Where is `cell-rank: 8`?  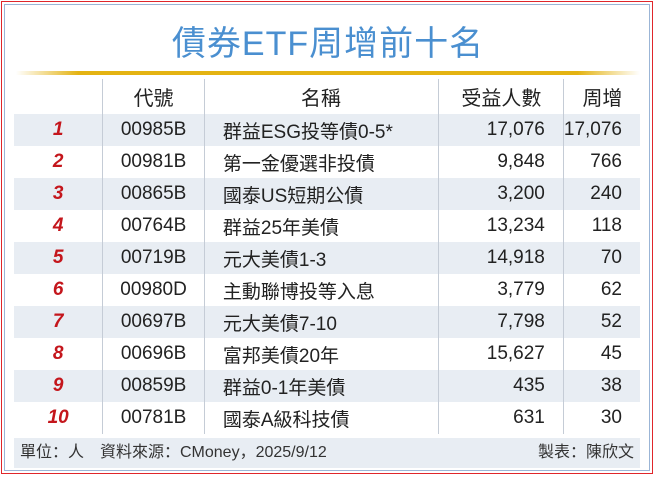 cell-rank: 8 is located at coordinates (58, 353).